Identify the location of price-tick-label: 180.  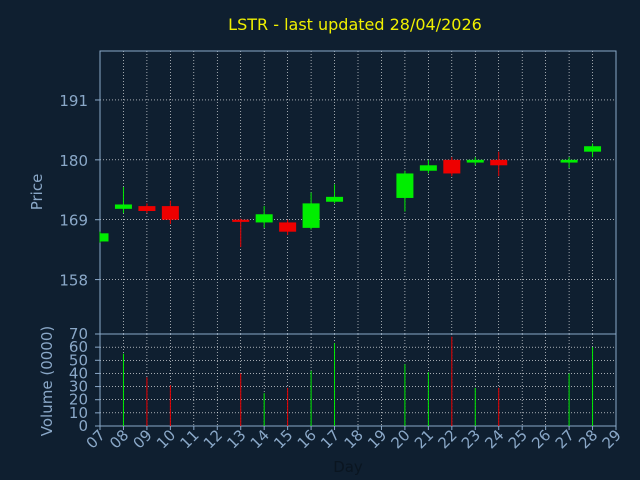
(73, 161).